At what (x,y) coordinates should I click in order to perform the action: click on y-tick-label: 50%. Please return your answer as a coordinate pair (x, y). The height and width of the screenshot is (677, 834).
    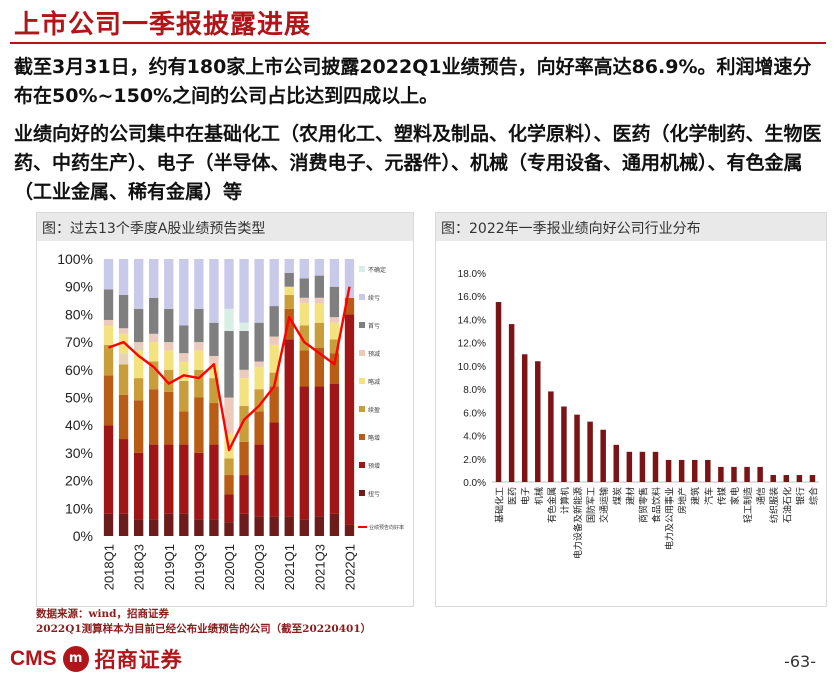
    Looking at the image, I should click on (79, 398).